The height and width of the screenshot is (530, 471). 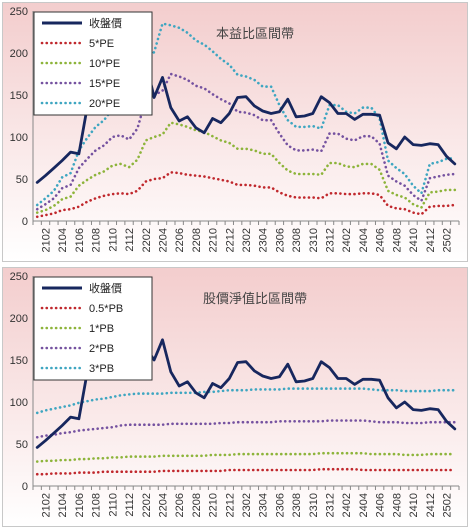 I want to click on pb-x-tick-label: 2110, so click(x=113, y=505).